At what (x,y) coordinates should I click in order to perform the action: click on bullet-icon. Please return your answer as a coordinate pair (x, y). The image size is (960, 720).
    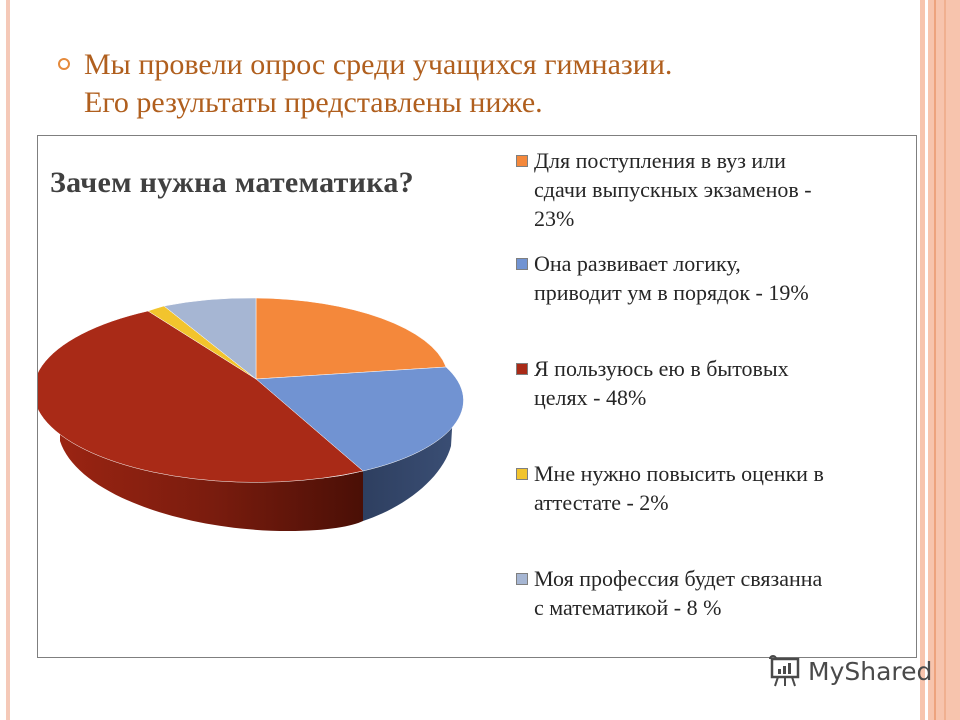
    Looking at the image, I should click on (64, 64).